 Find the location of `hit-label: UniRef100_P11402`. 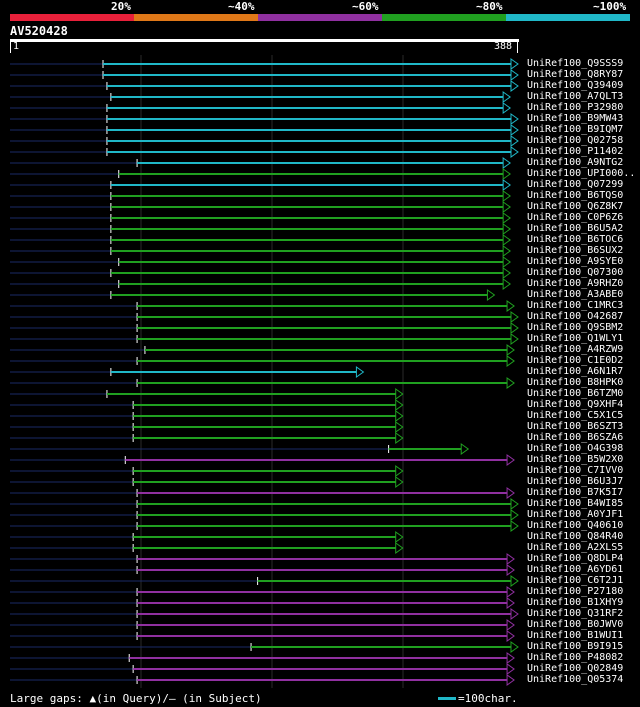

hit-label: UniRef100_P11402 is located at coordinates (575, 151).